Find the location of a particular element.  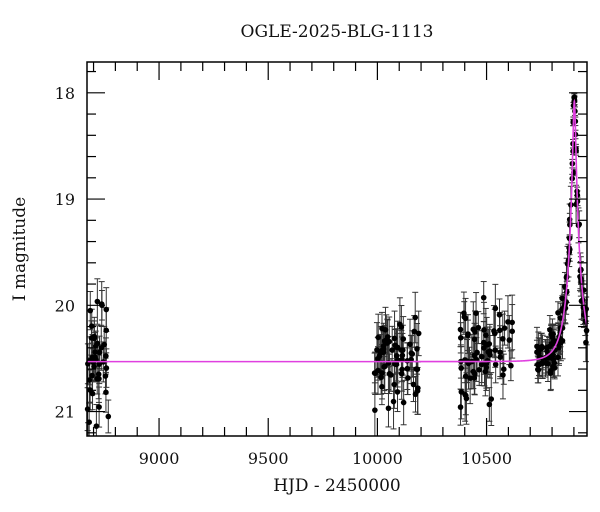

y-tick-label: 21 is located at coordinates (65, 412).